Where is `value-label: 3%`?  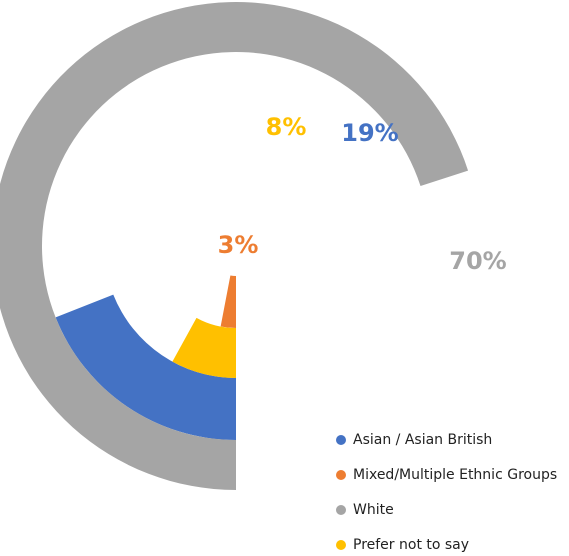
value-label: 3% is located at coordinates (238, 245).